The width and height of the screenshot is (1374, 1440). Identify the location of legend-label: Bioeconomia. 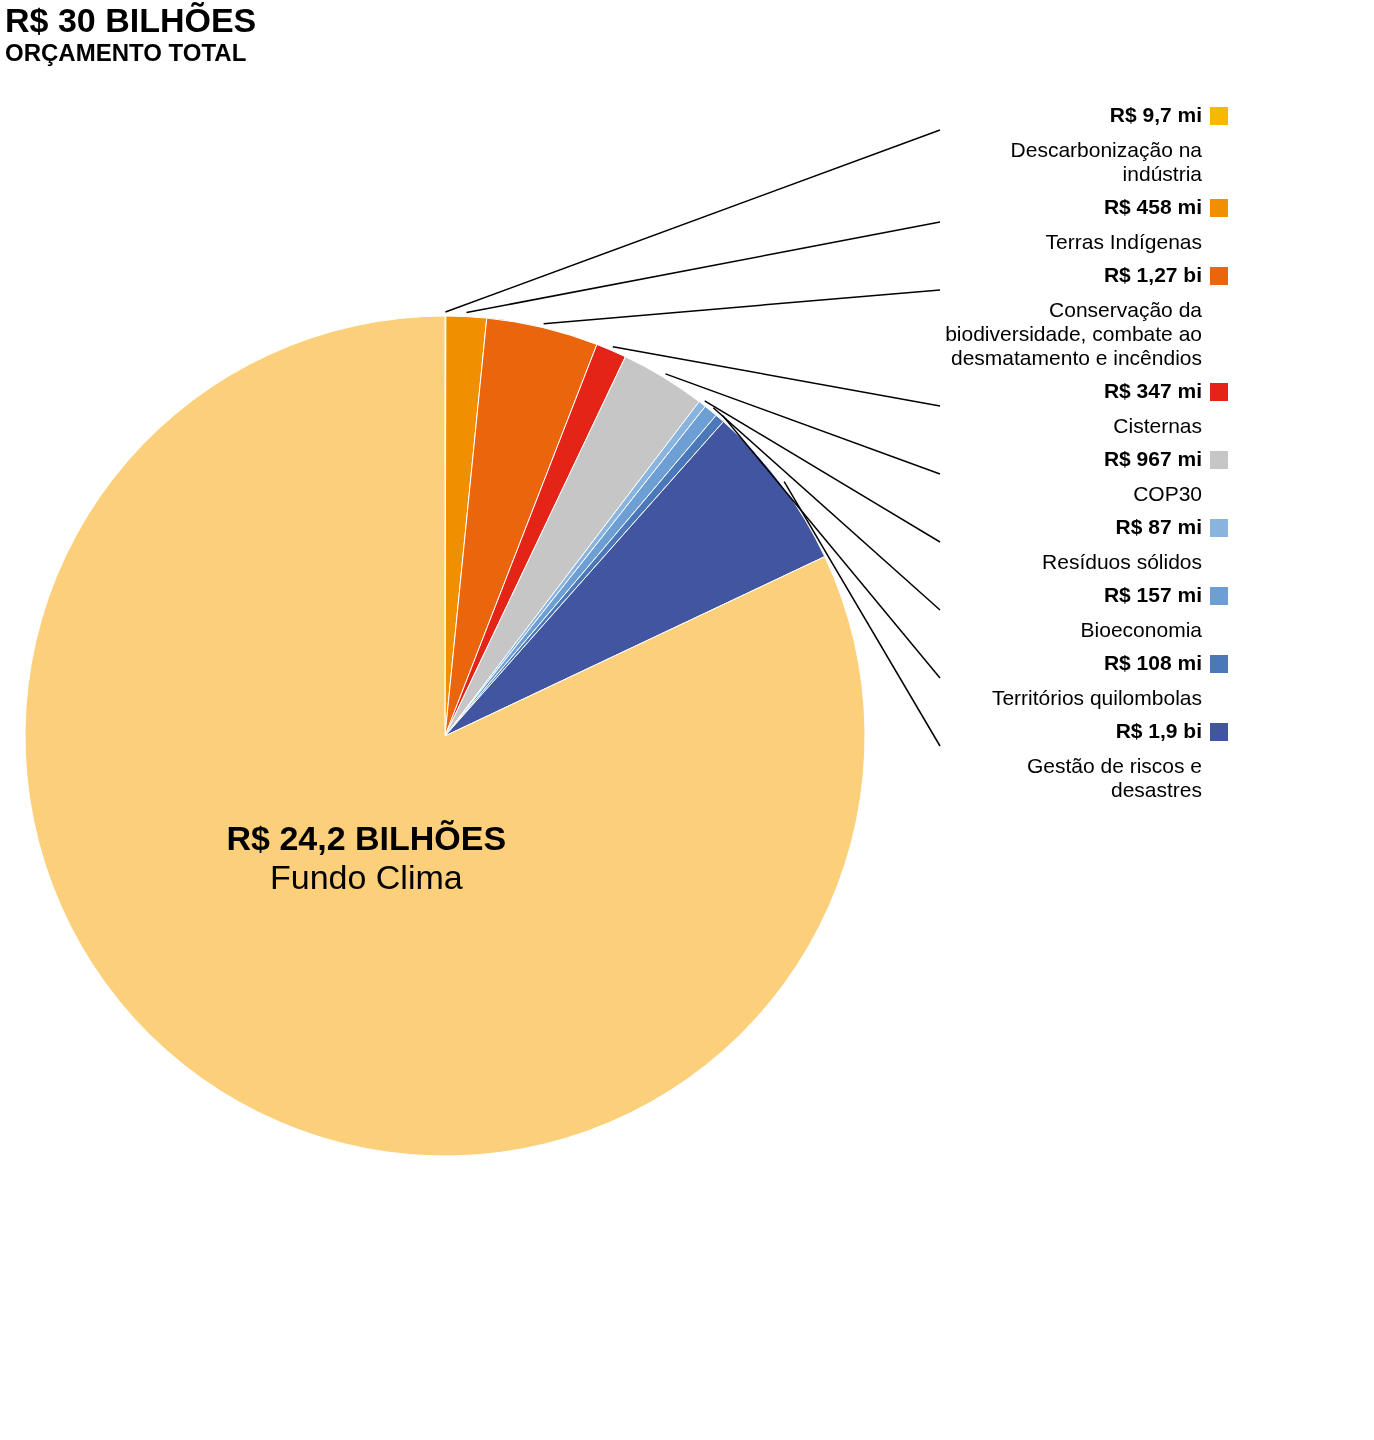
(1141, 629).